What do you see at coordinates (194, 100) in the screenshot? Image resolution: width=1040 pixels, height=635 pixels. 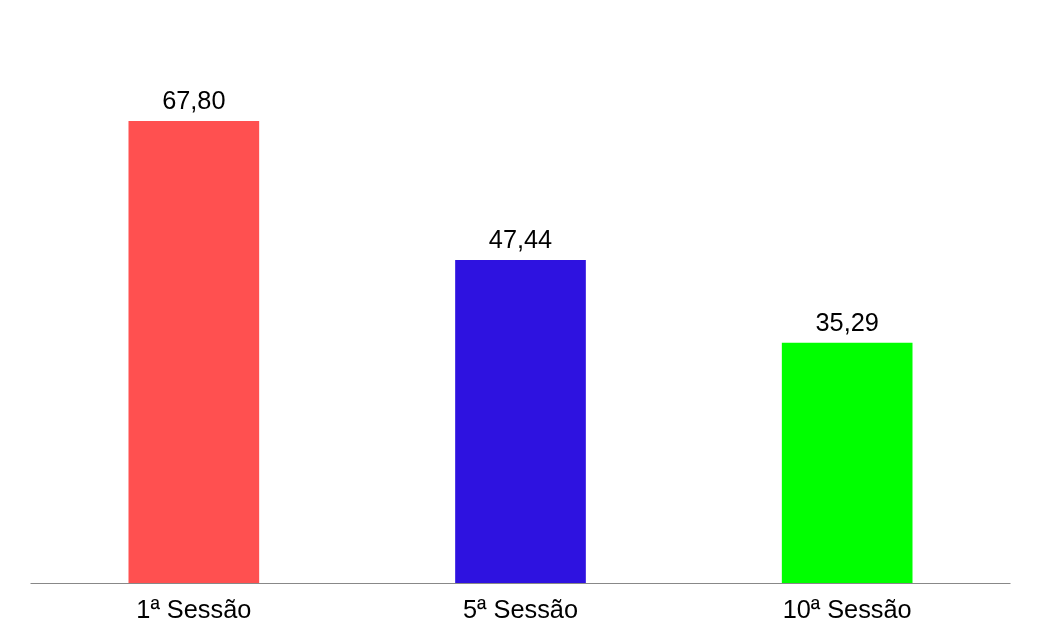 I see `data-label: 67,80` at bounding box center [194, 100].